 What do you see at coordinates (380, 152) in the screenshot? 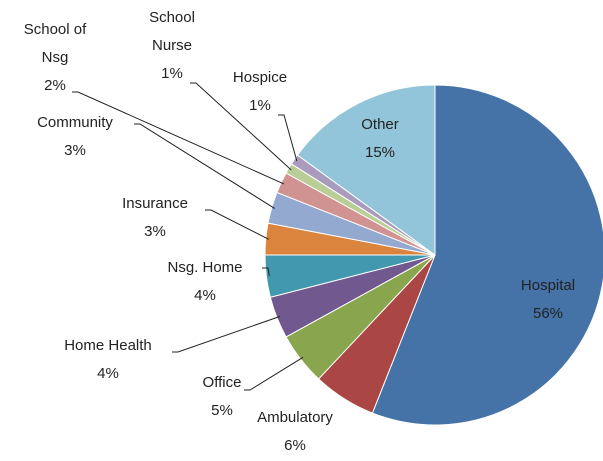
I see `value-label: 15%` at bounding box center [380, 152].